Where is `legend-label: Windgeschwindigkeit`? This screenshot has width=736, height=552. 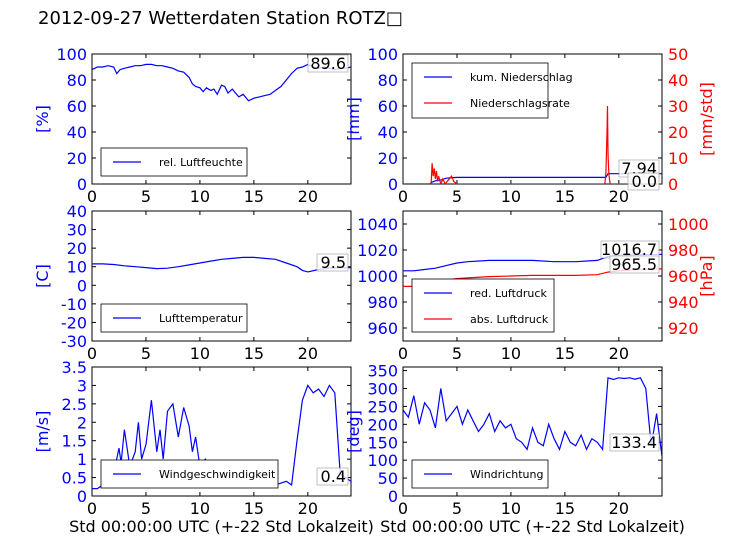 legend-label: Windgeschwindigkeit is located at coordinates (217, 474).